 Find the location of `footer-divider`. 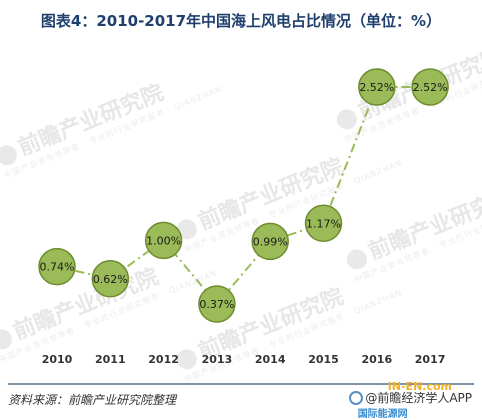

footer-divider is located at coordinates (241, 384).